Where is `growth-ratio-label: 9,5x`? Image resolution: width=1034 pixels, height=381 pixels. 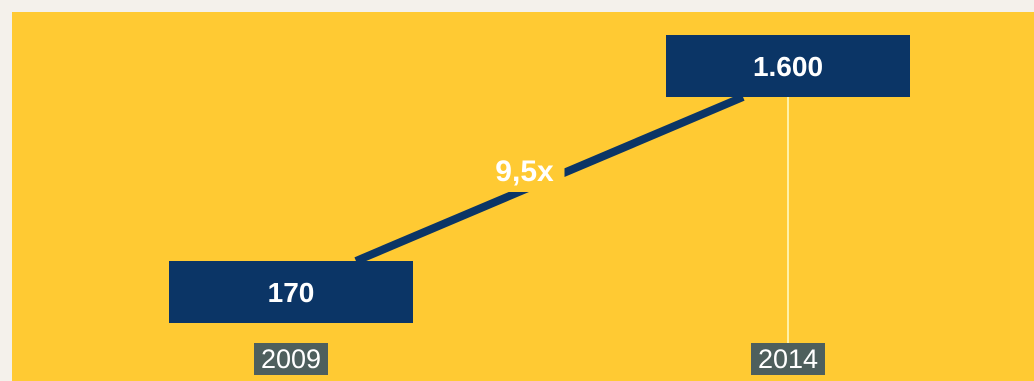
growth-ratio-label: 9,5x is located at coordinates (524, 171).